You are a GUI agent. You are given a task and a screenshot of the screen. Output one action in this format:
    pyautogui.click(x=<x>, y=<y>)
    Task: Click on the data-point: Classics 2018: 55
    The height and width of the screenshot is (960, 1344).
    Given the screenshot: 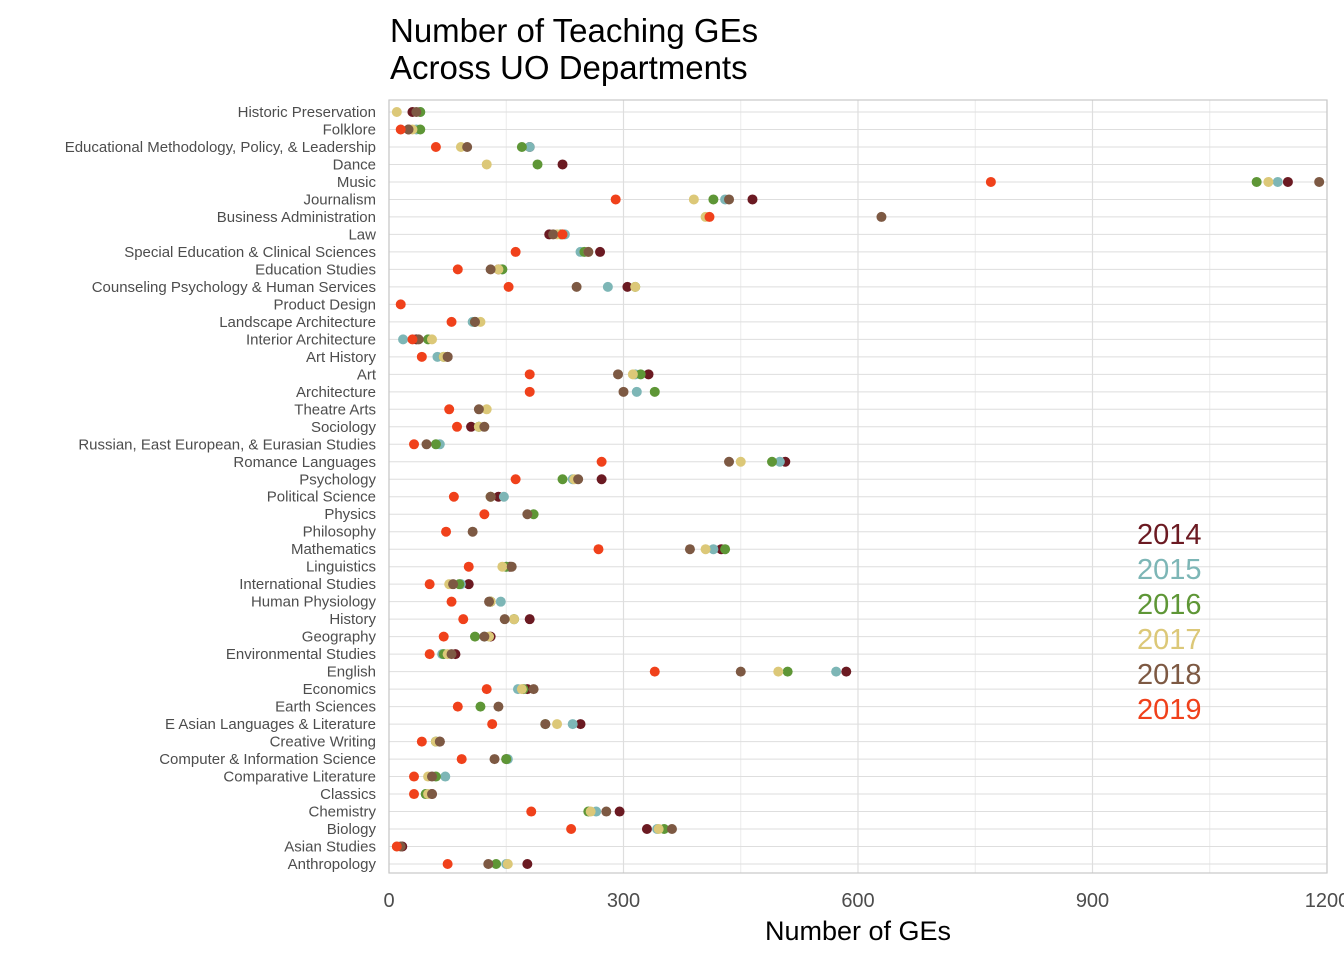 What is the action you would take?
    pyautogui.click(x=431, y=794)
    